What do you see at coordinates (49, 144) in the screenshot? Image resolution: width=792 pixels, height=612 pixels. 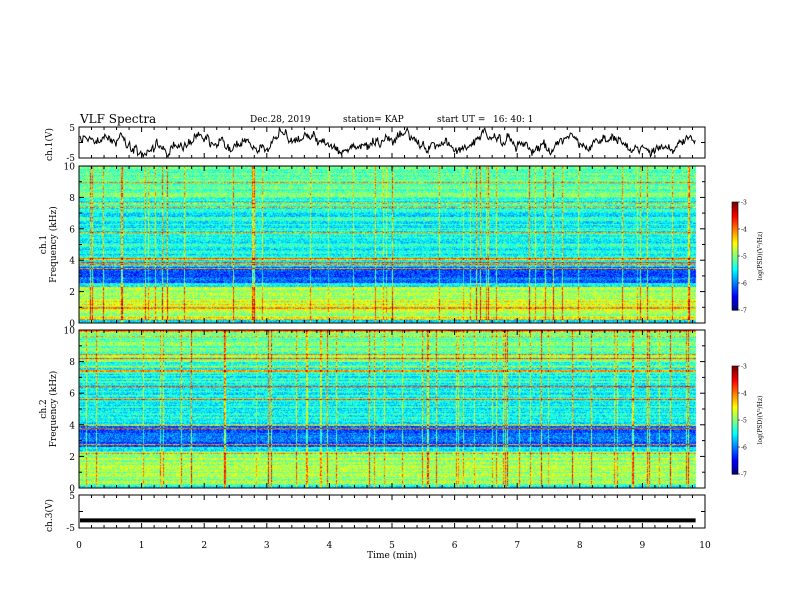 I see `ch1-waveform-ylabel: ch.1(V)` at bounding box center [49, 144].